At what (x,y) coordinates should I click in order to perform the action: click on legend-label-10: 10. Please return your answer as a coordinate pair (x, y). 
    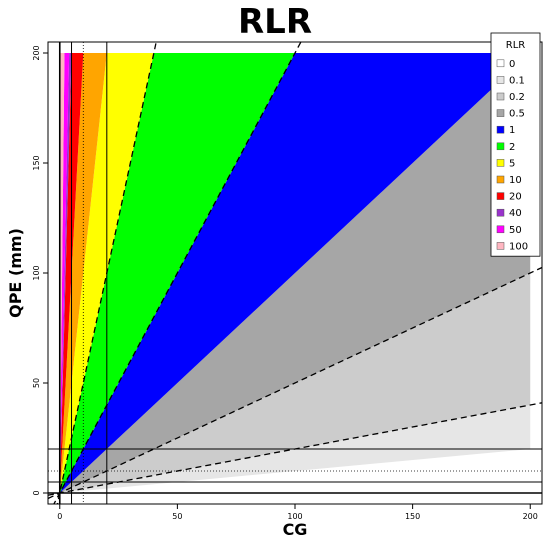
    Looking at the image, I should click on (515, 180).